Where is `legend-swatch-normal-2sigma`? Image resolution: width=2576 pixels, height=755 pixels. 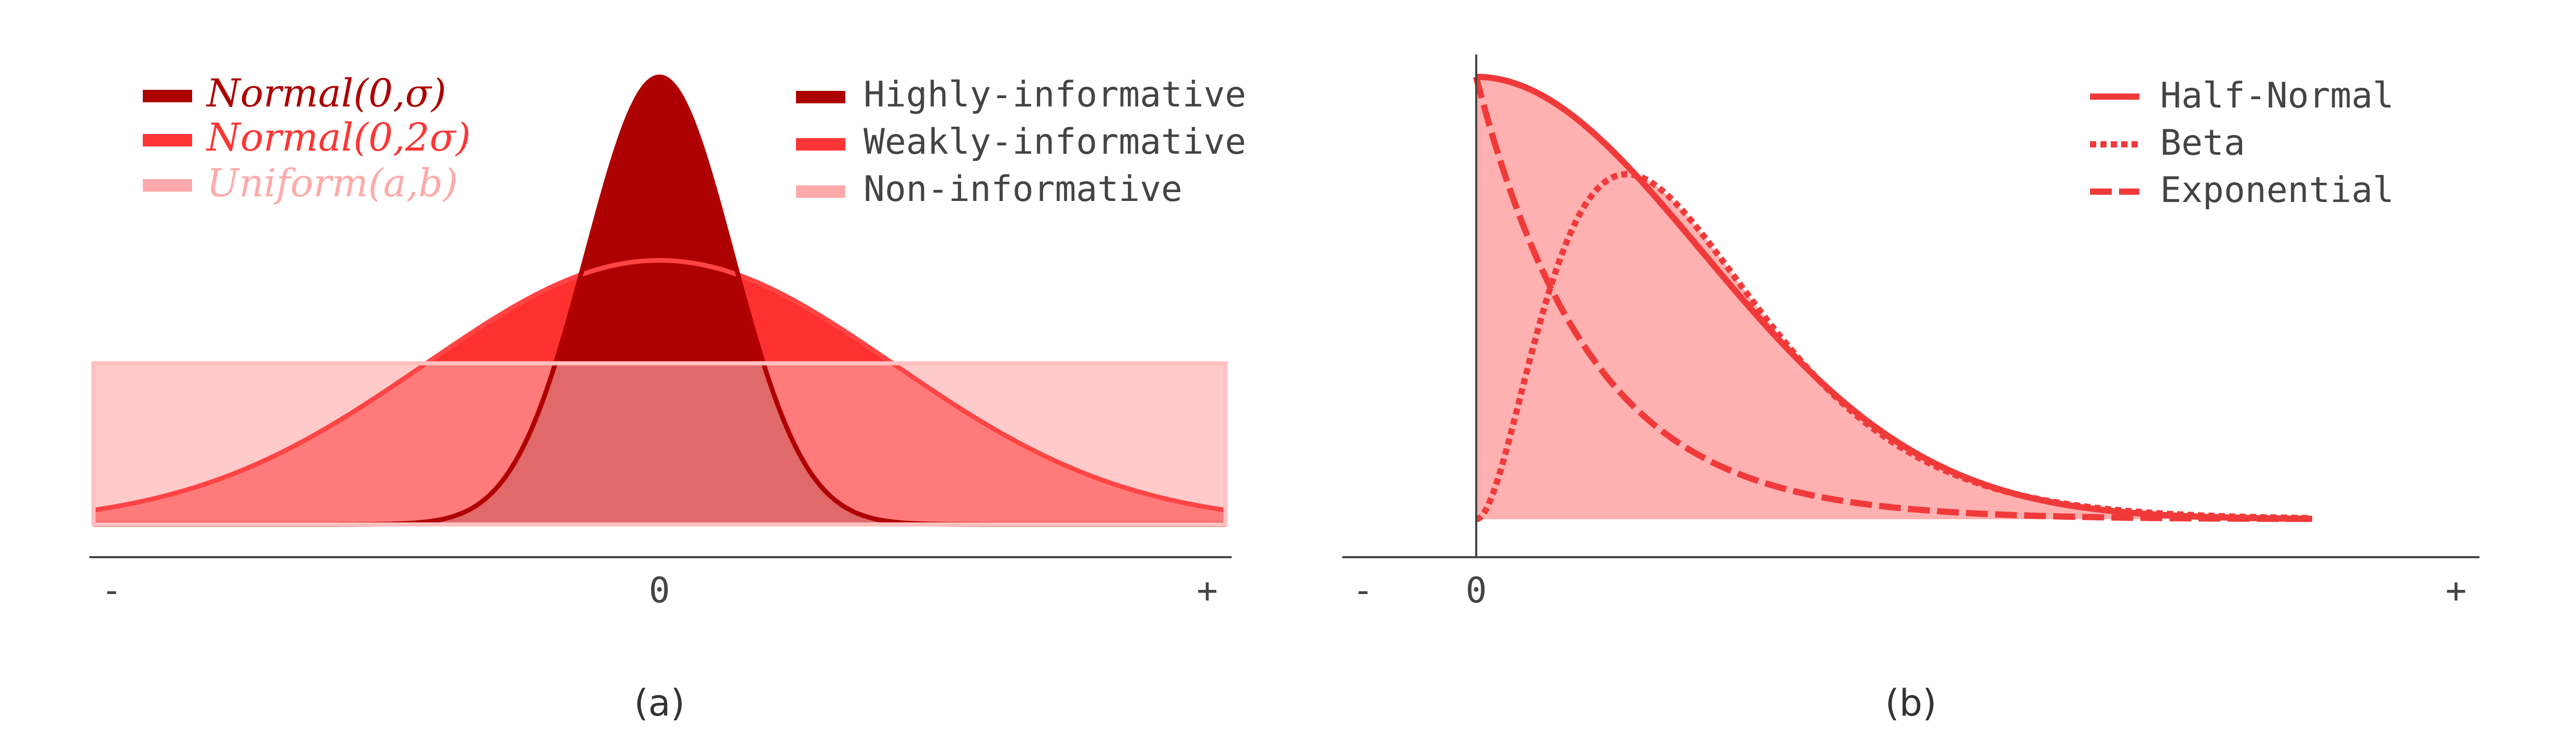
legend-swatch-normal-2sigma is located at coordinates (167, 140).